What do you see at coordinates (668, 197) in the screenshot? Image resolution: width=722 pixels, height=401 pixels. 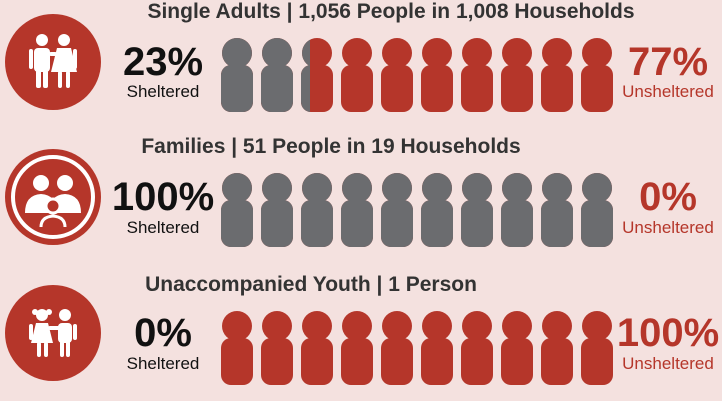 I see `unsheltered-percent: 0%` at bounding box center [668, 197].